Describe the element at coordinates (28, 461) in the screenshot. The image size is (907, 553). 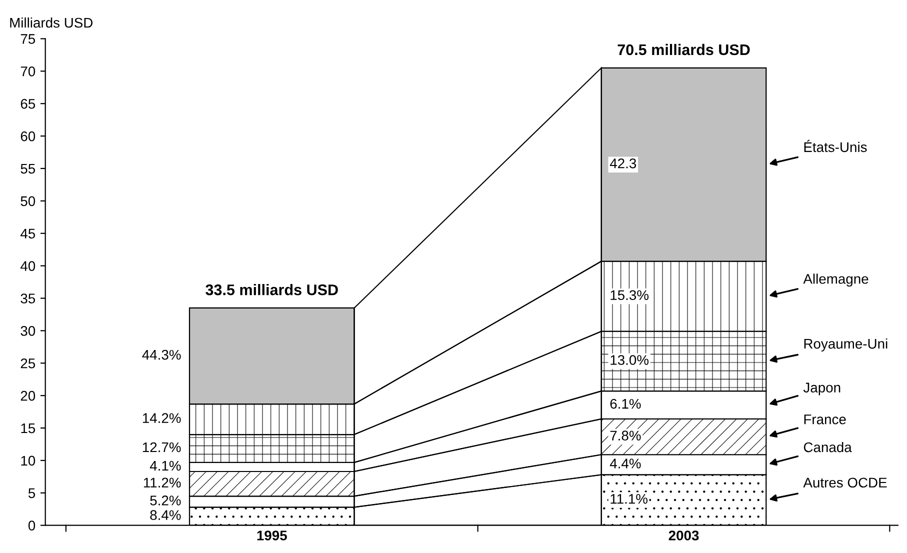
I see `y-tick-label: 10` at that location.